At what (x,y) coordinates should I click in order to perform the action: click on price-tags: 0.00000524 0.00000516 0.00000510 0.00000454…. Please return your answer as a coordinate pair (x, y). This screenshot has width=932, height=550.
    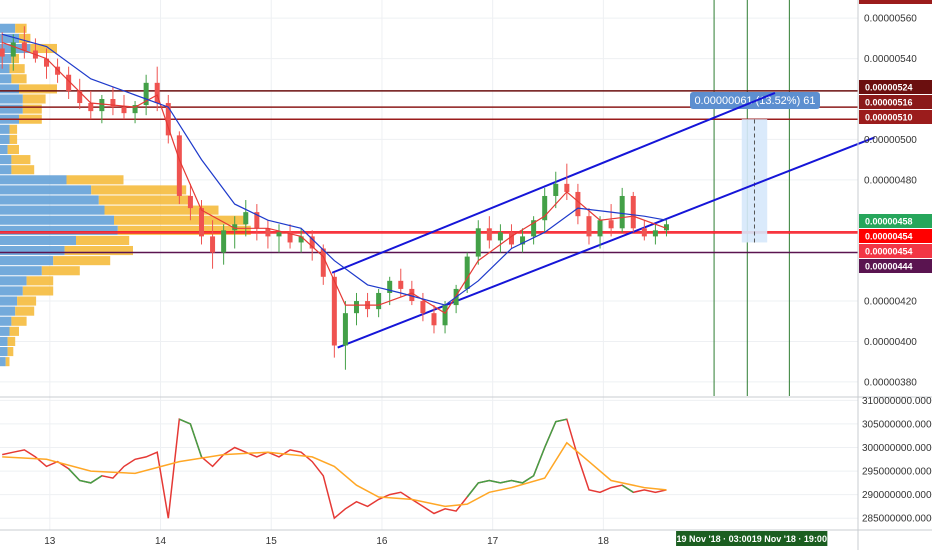
    Looking at the image, I should click on (895, 136).